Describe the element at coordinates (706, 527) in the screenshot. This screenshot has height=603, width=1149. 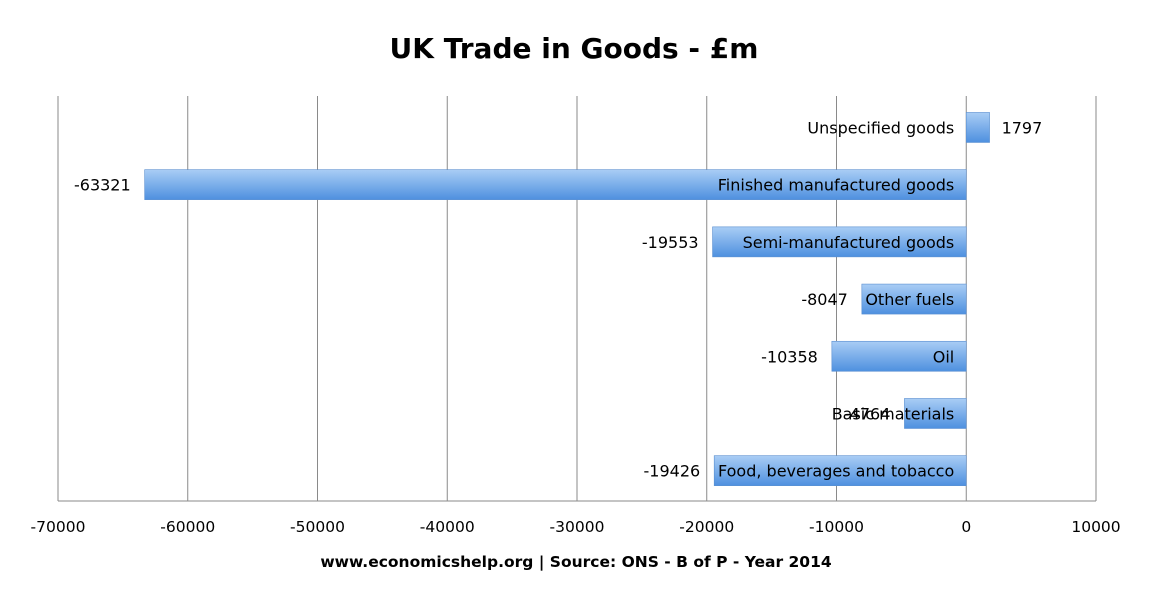
I see `x-tick-label: -20000` at that location.